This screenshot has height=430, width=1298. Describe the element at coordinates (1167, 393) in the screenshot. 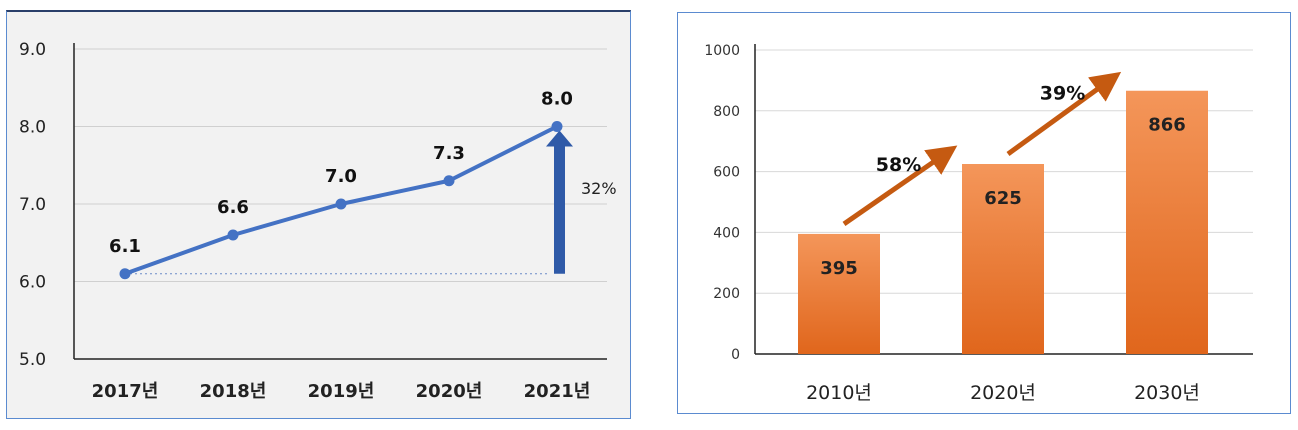

I see `x-category-label: 2030년` at that location.